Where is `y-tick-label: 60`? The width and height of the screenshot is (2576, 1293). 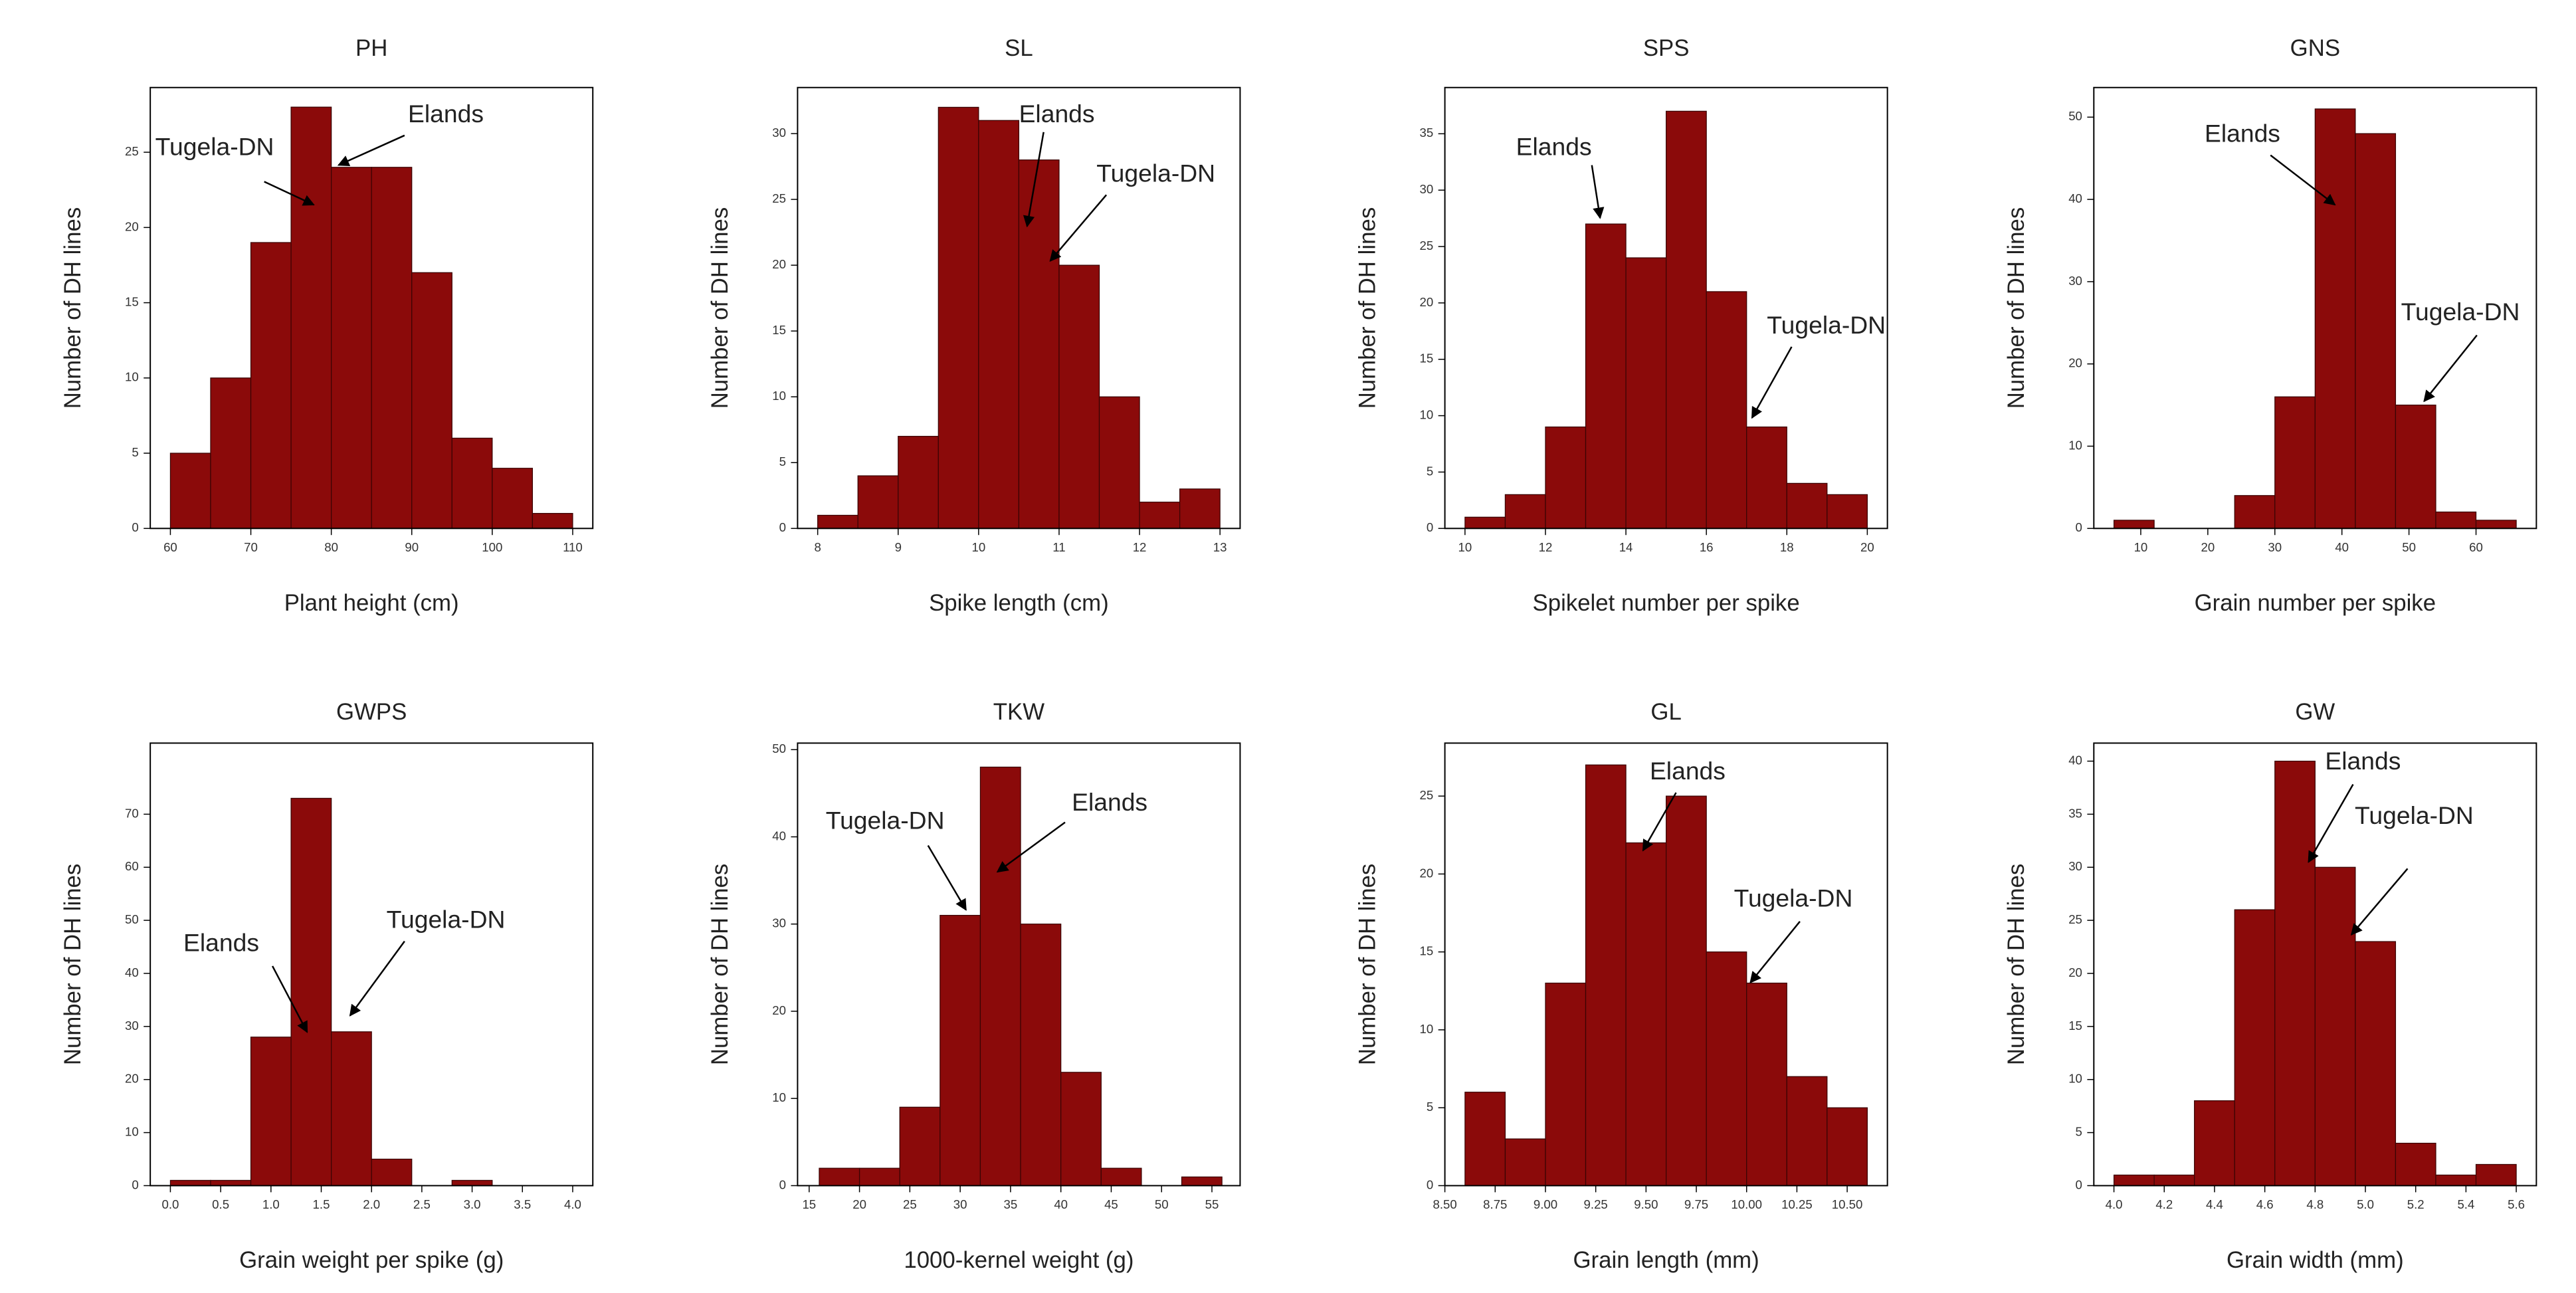
y-tick-label: 60 is located at coordinates (132, 866).